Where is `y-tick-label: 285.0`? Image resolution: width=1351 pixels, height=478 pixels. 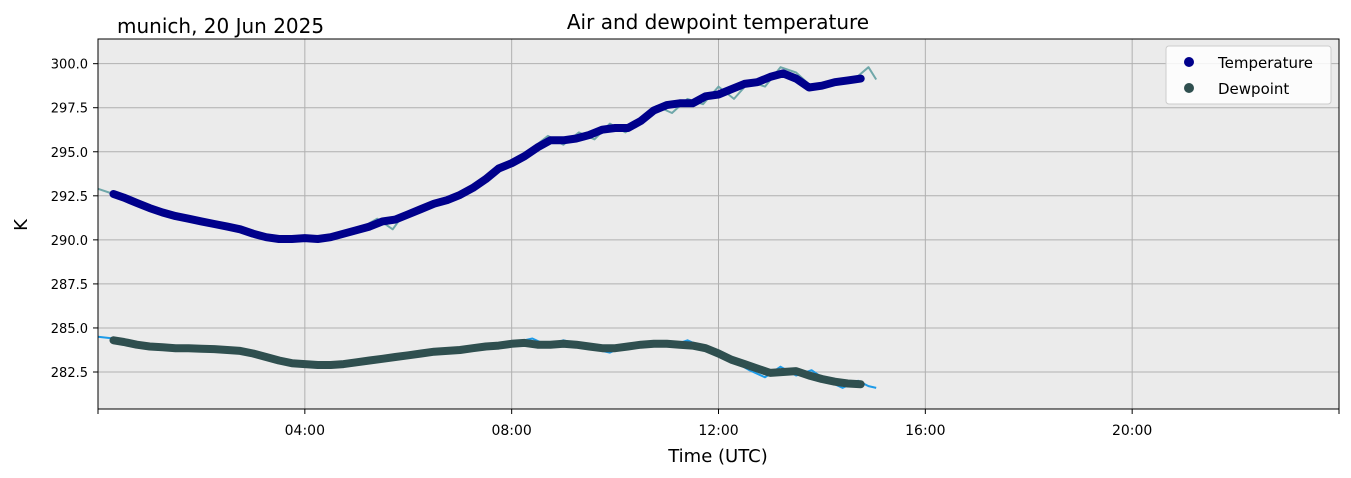
y-tick-label: 285.0 is located at coordinates (69, 329).